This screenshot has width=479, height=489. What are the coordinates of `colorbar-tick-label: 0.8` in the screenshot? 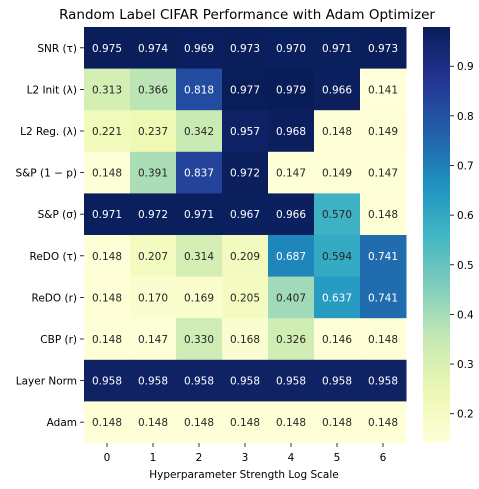 It's located at (465, 117).